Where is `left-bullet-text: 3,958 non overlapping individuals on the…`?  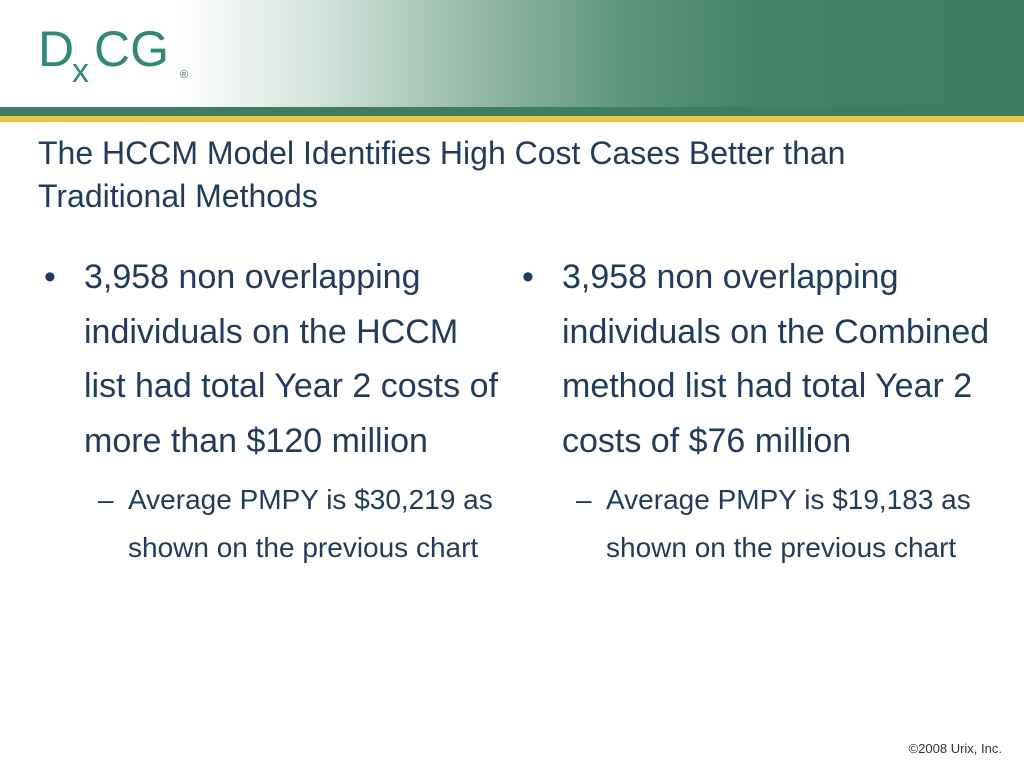
left-bullet-text: 3,958 non overlapping individuals on the… is located at coordinates (291, 359).